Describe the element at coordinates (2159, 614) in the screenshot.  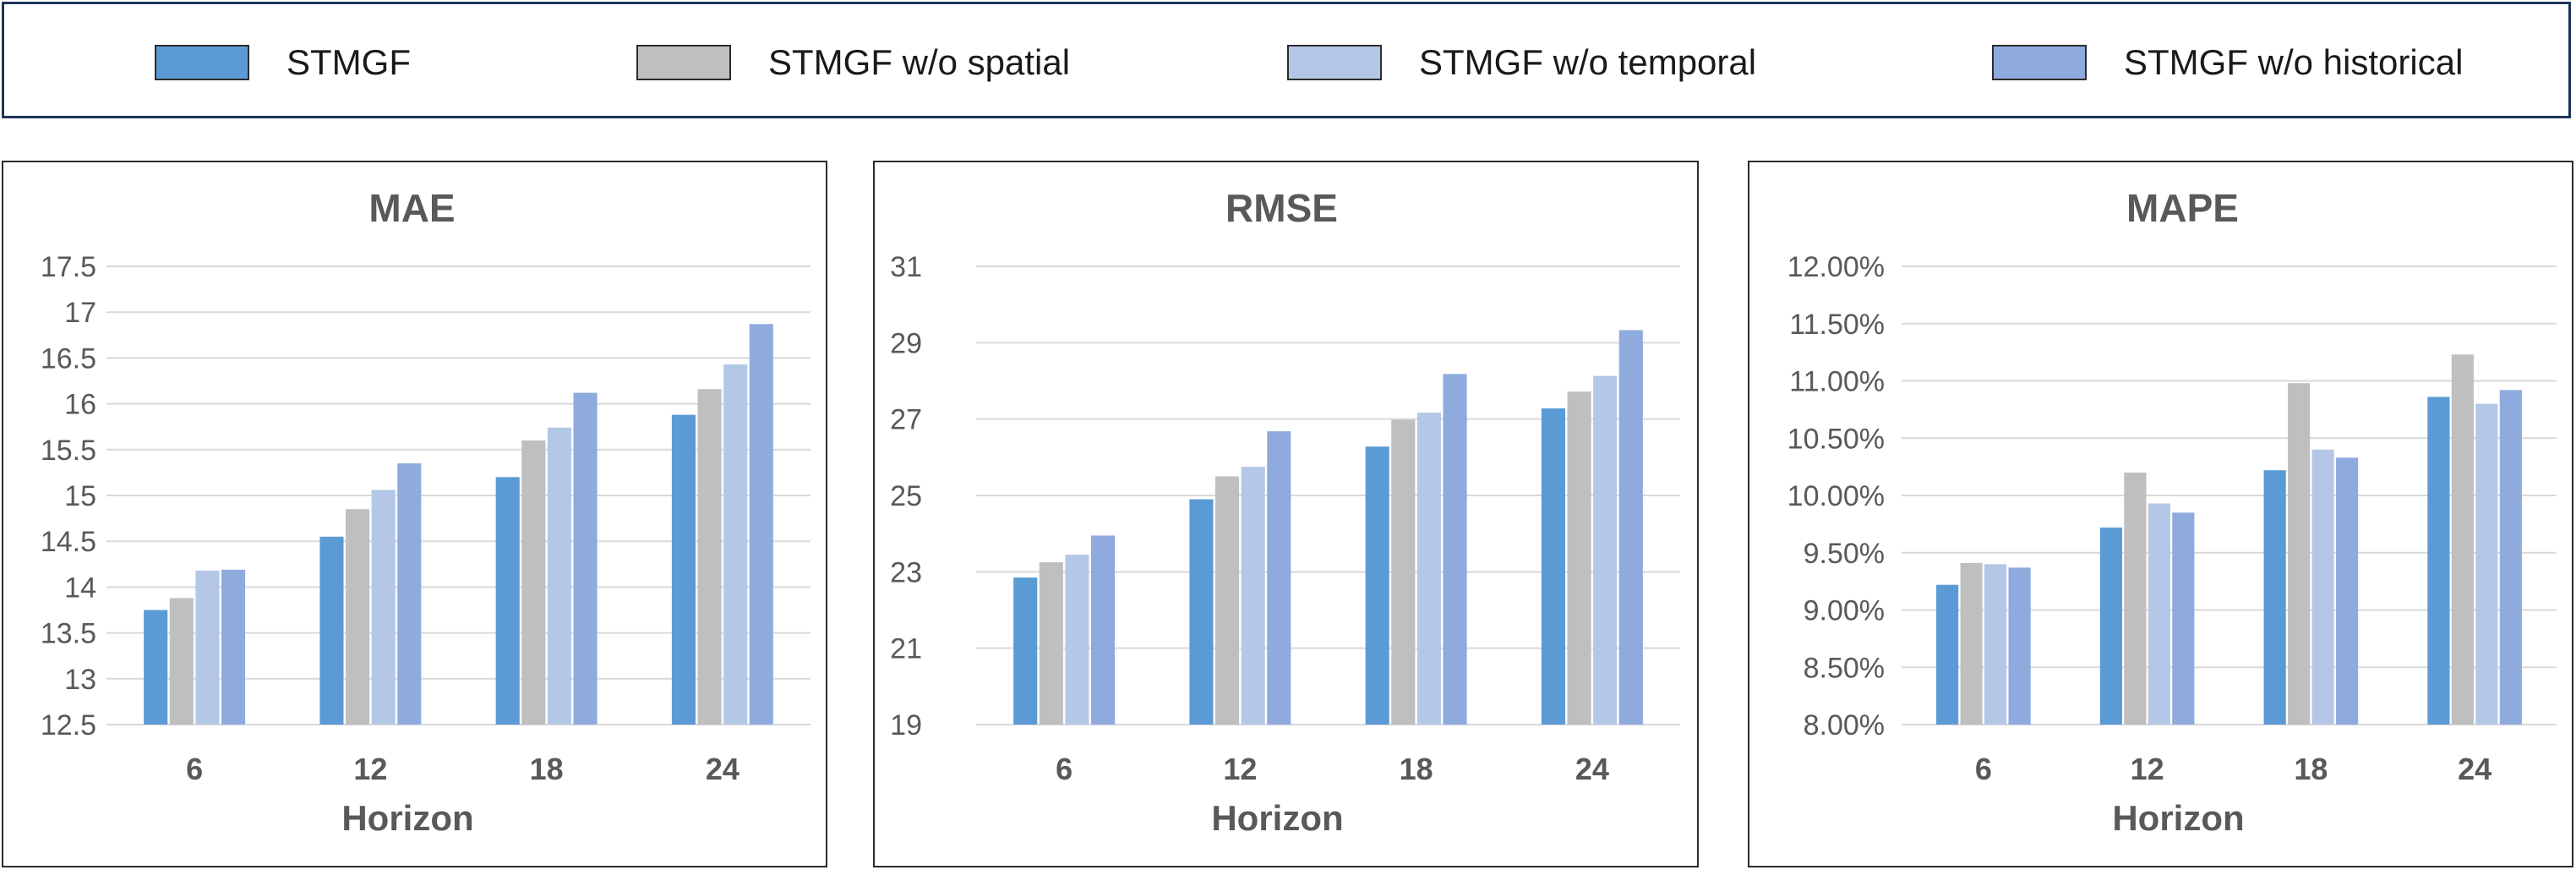
I see `mape-bar-stmgf-w-o-temporal-h12` at that location.